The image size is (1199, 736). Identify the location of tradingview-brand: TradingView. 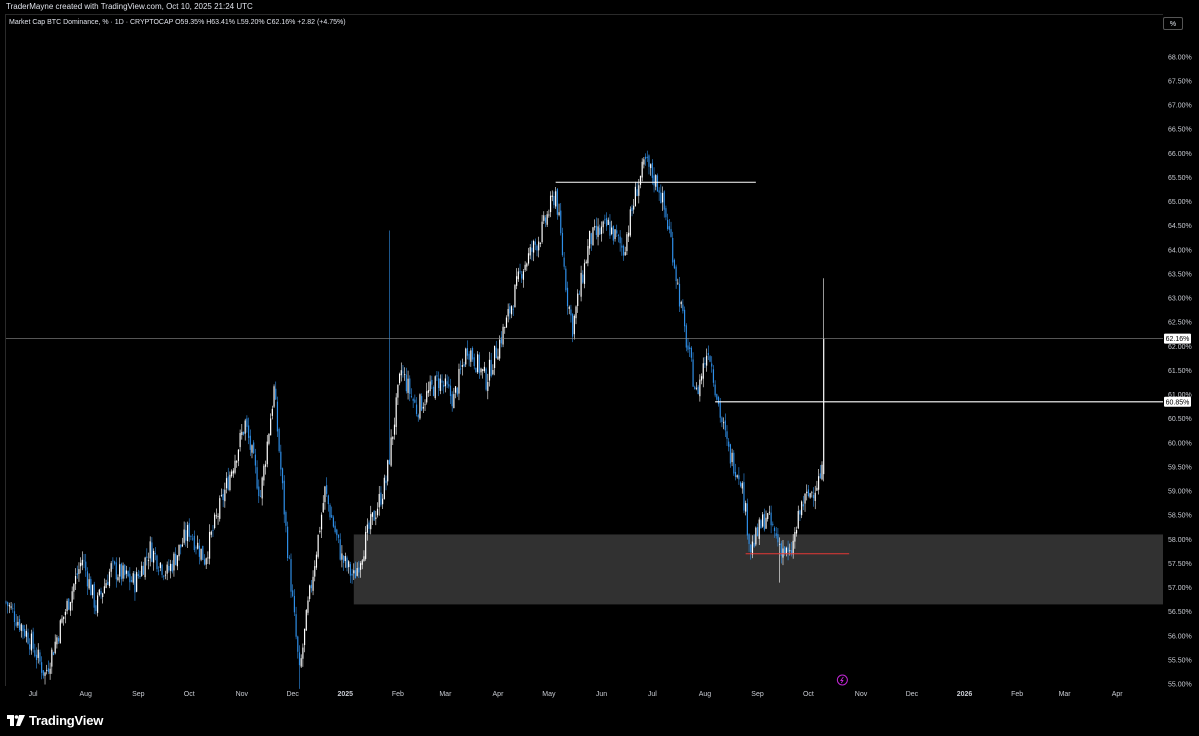
(55, 720).